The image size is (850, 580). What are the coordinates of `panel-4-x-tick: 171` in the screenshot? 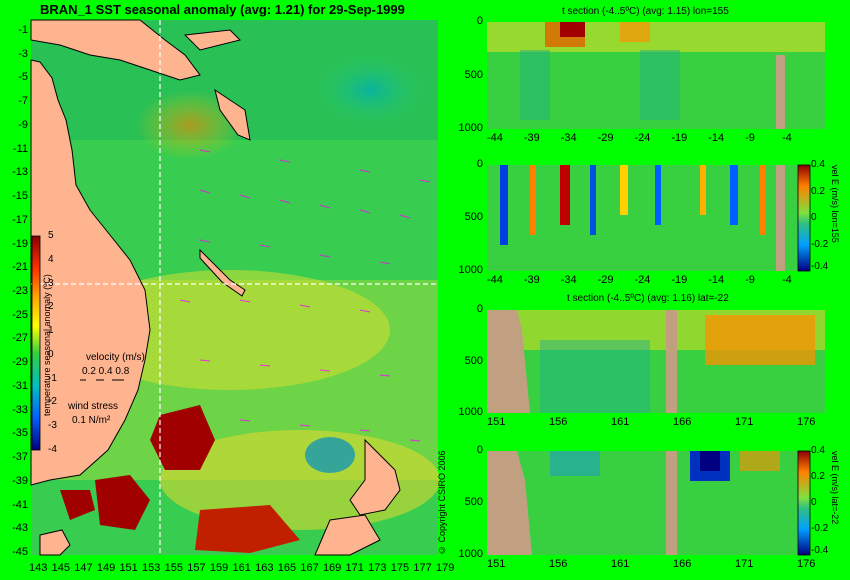 It's located at (744, 564).